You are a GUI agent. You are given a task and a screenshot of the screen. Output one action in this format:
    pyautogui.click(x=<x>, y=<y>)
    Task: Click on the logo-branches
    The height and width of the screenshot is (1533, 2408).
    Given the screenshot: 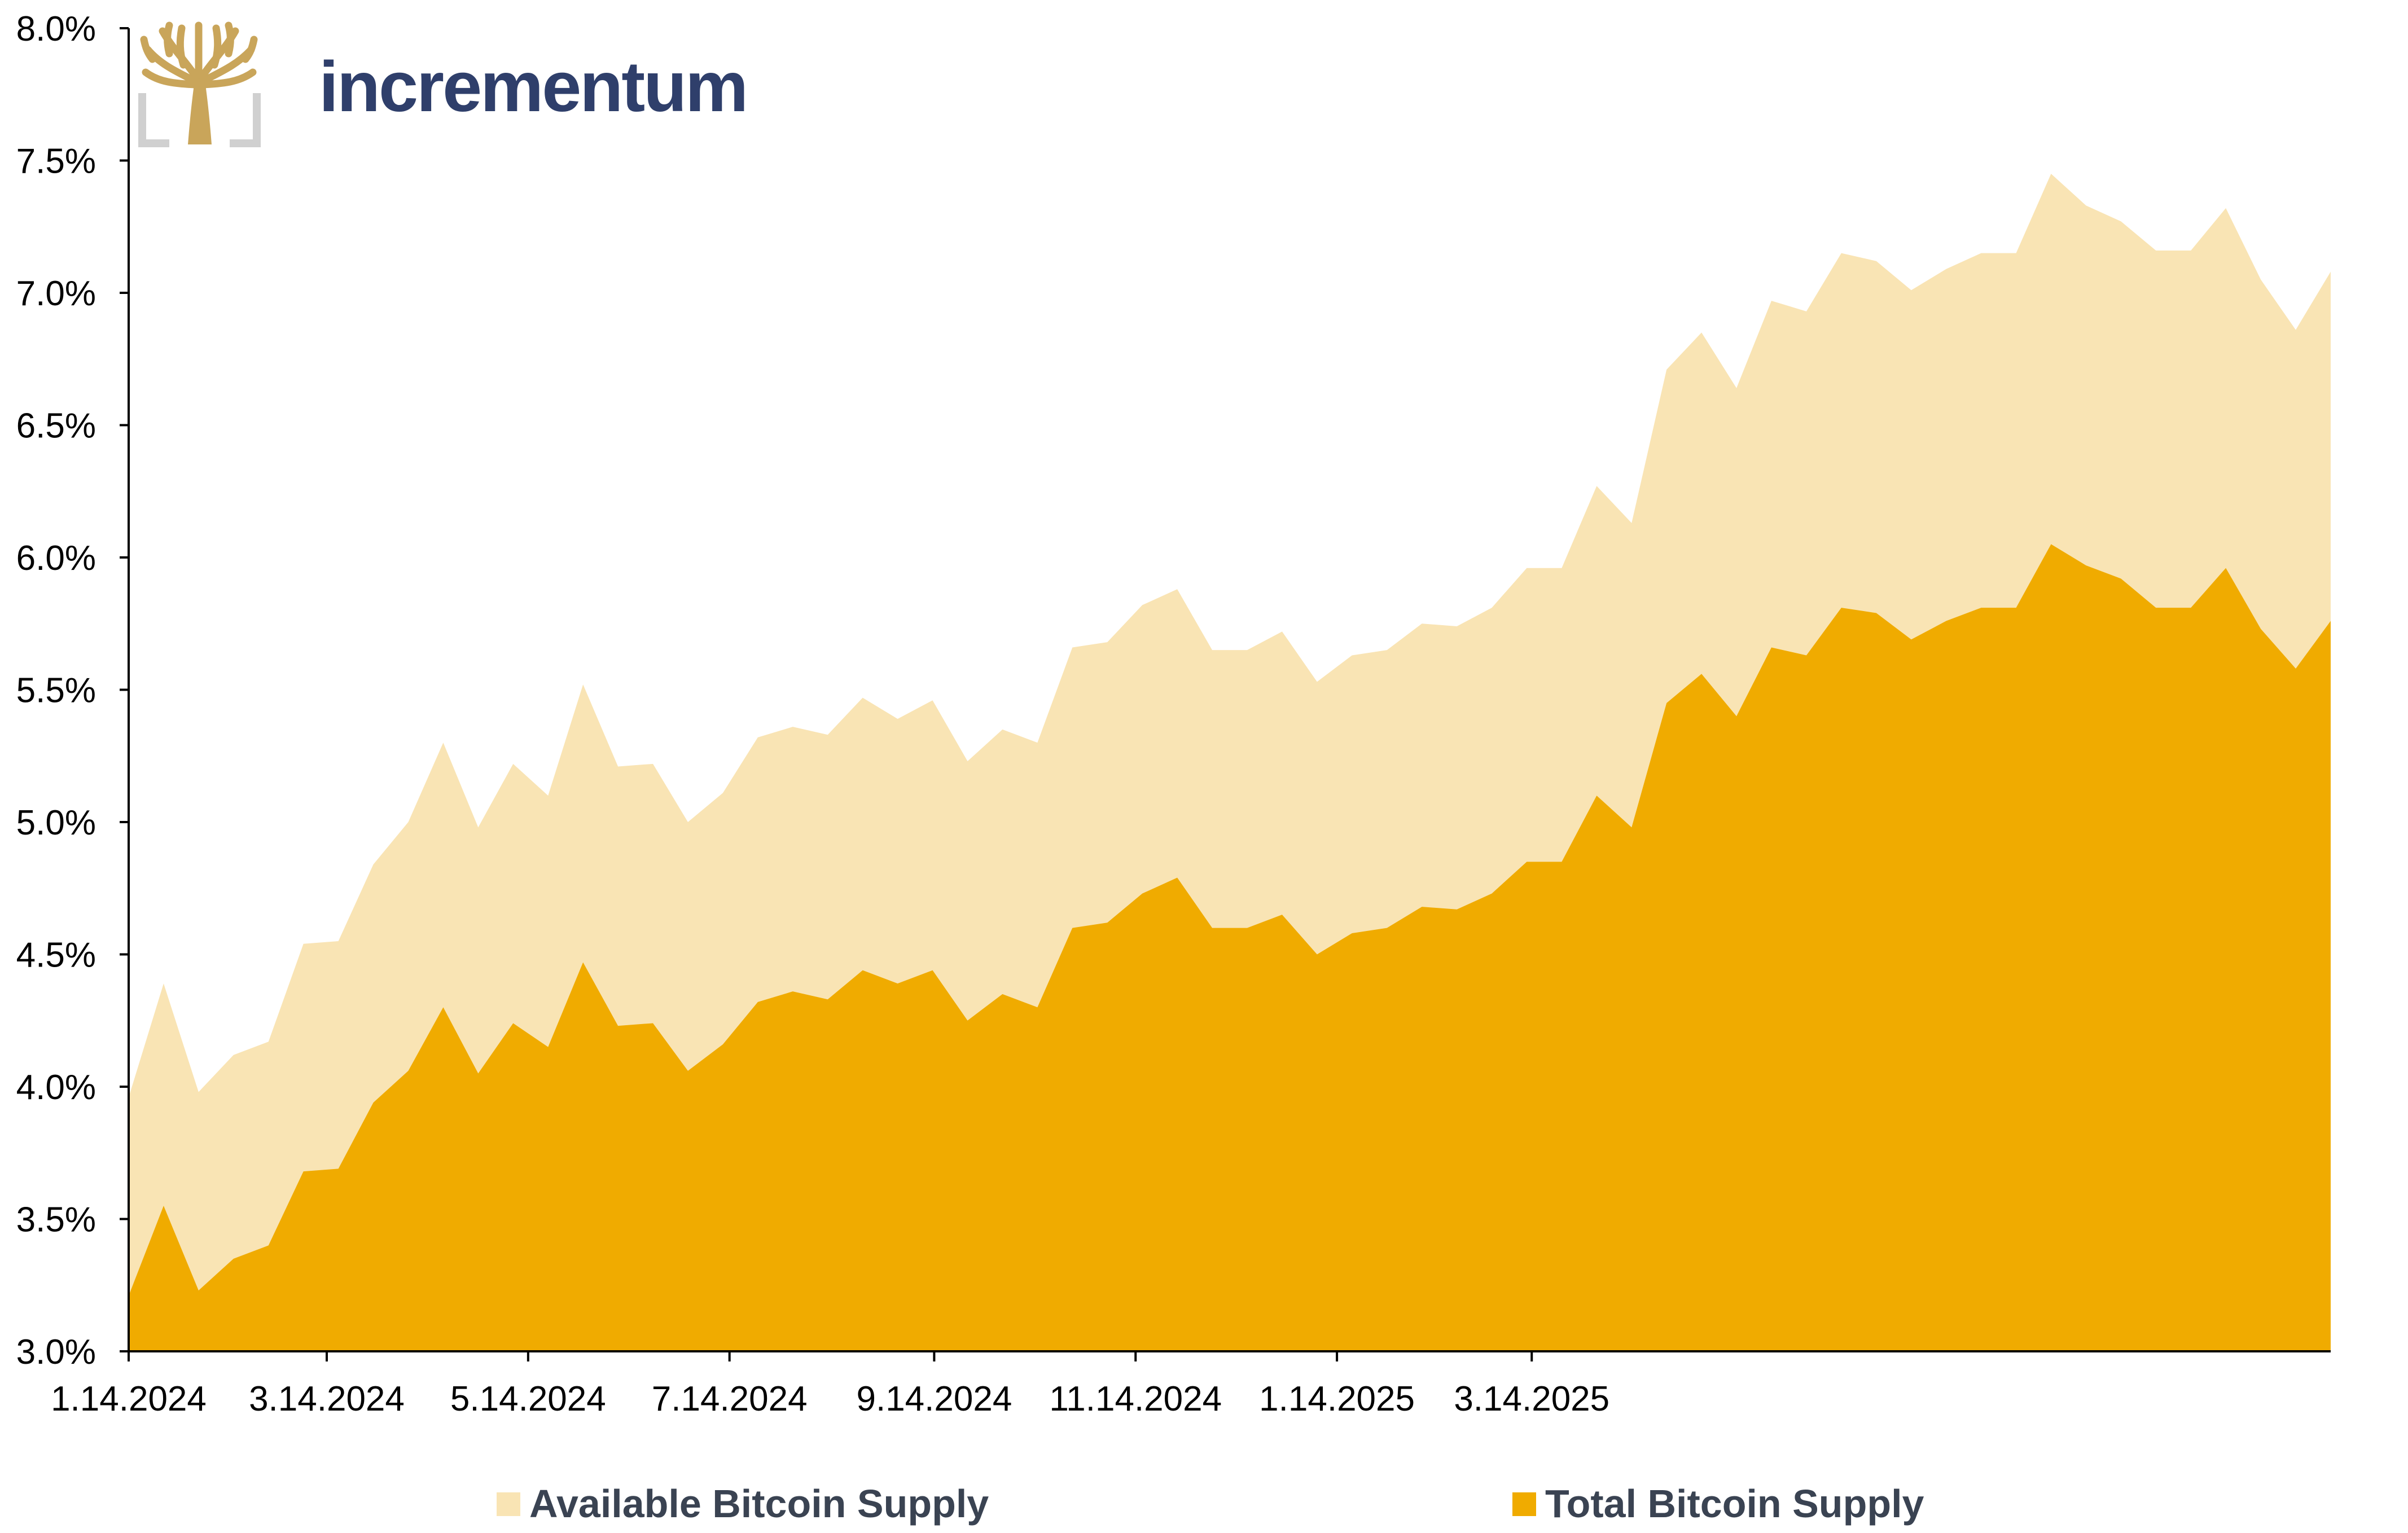 What is the action you would take?
    pyautogui.click(x=199, y=55)
    